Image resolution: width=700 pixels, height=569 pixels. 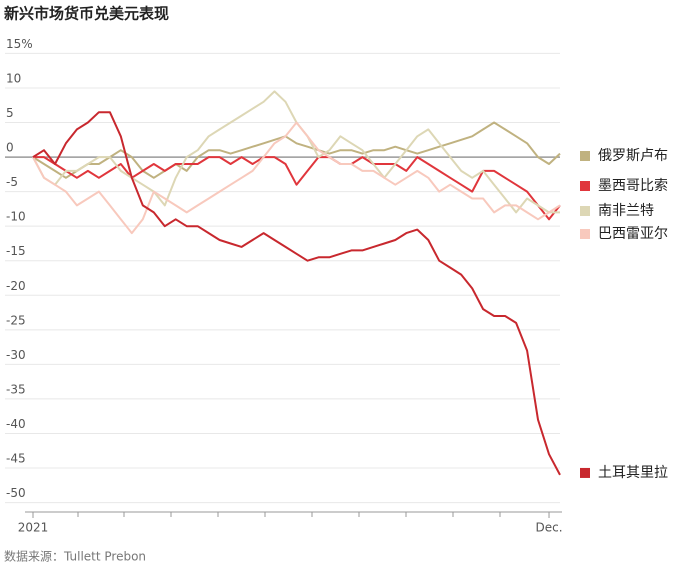 I want to click on month-ticks, so click(x=289, y=514).